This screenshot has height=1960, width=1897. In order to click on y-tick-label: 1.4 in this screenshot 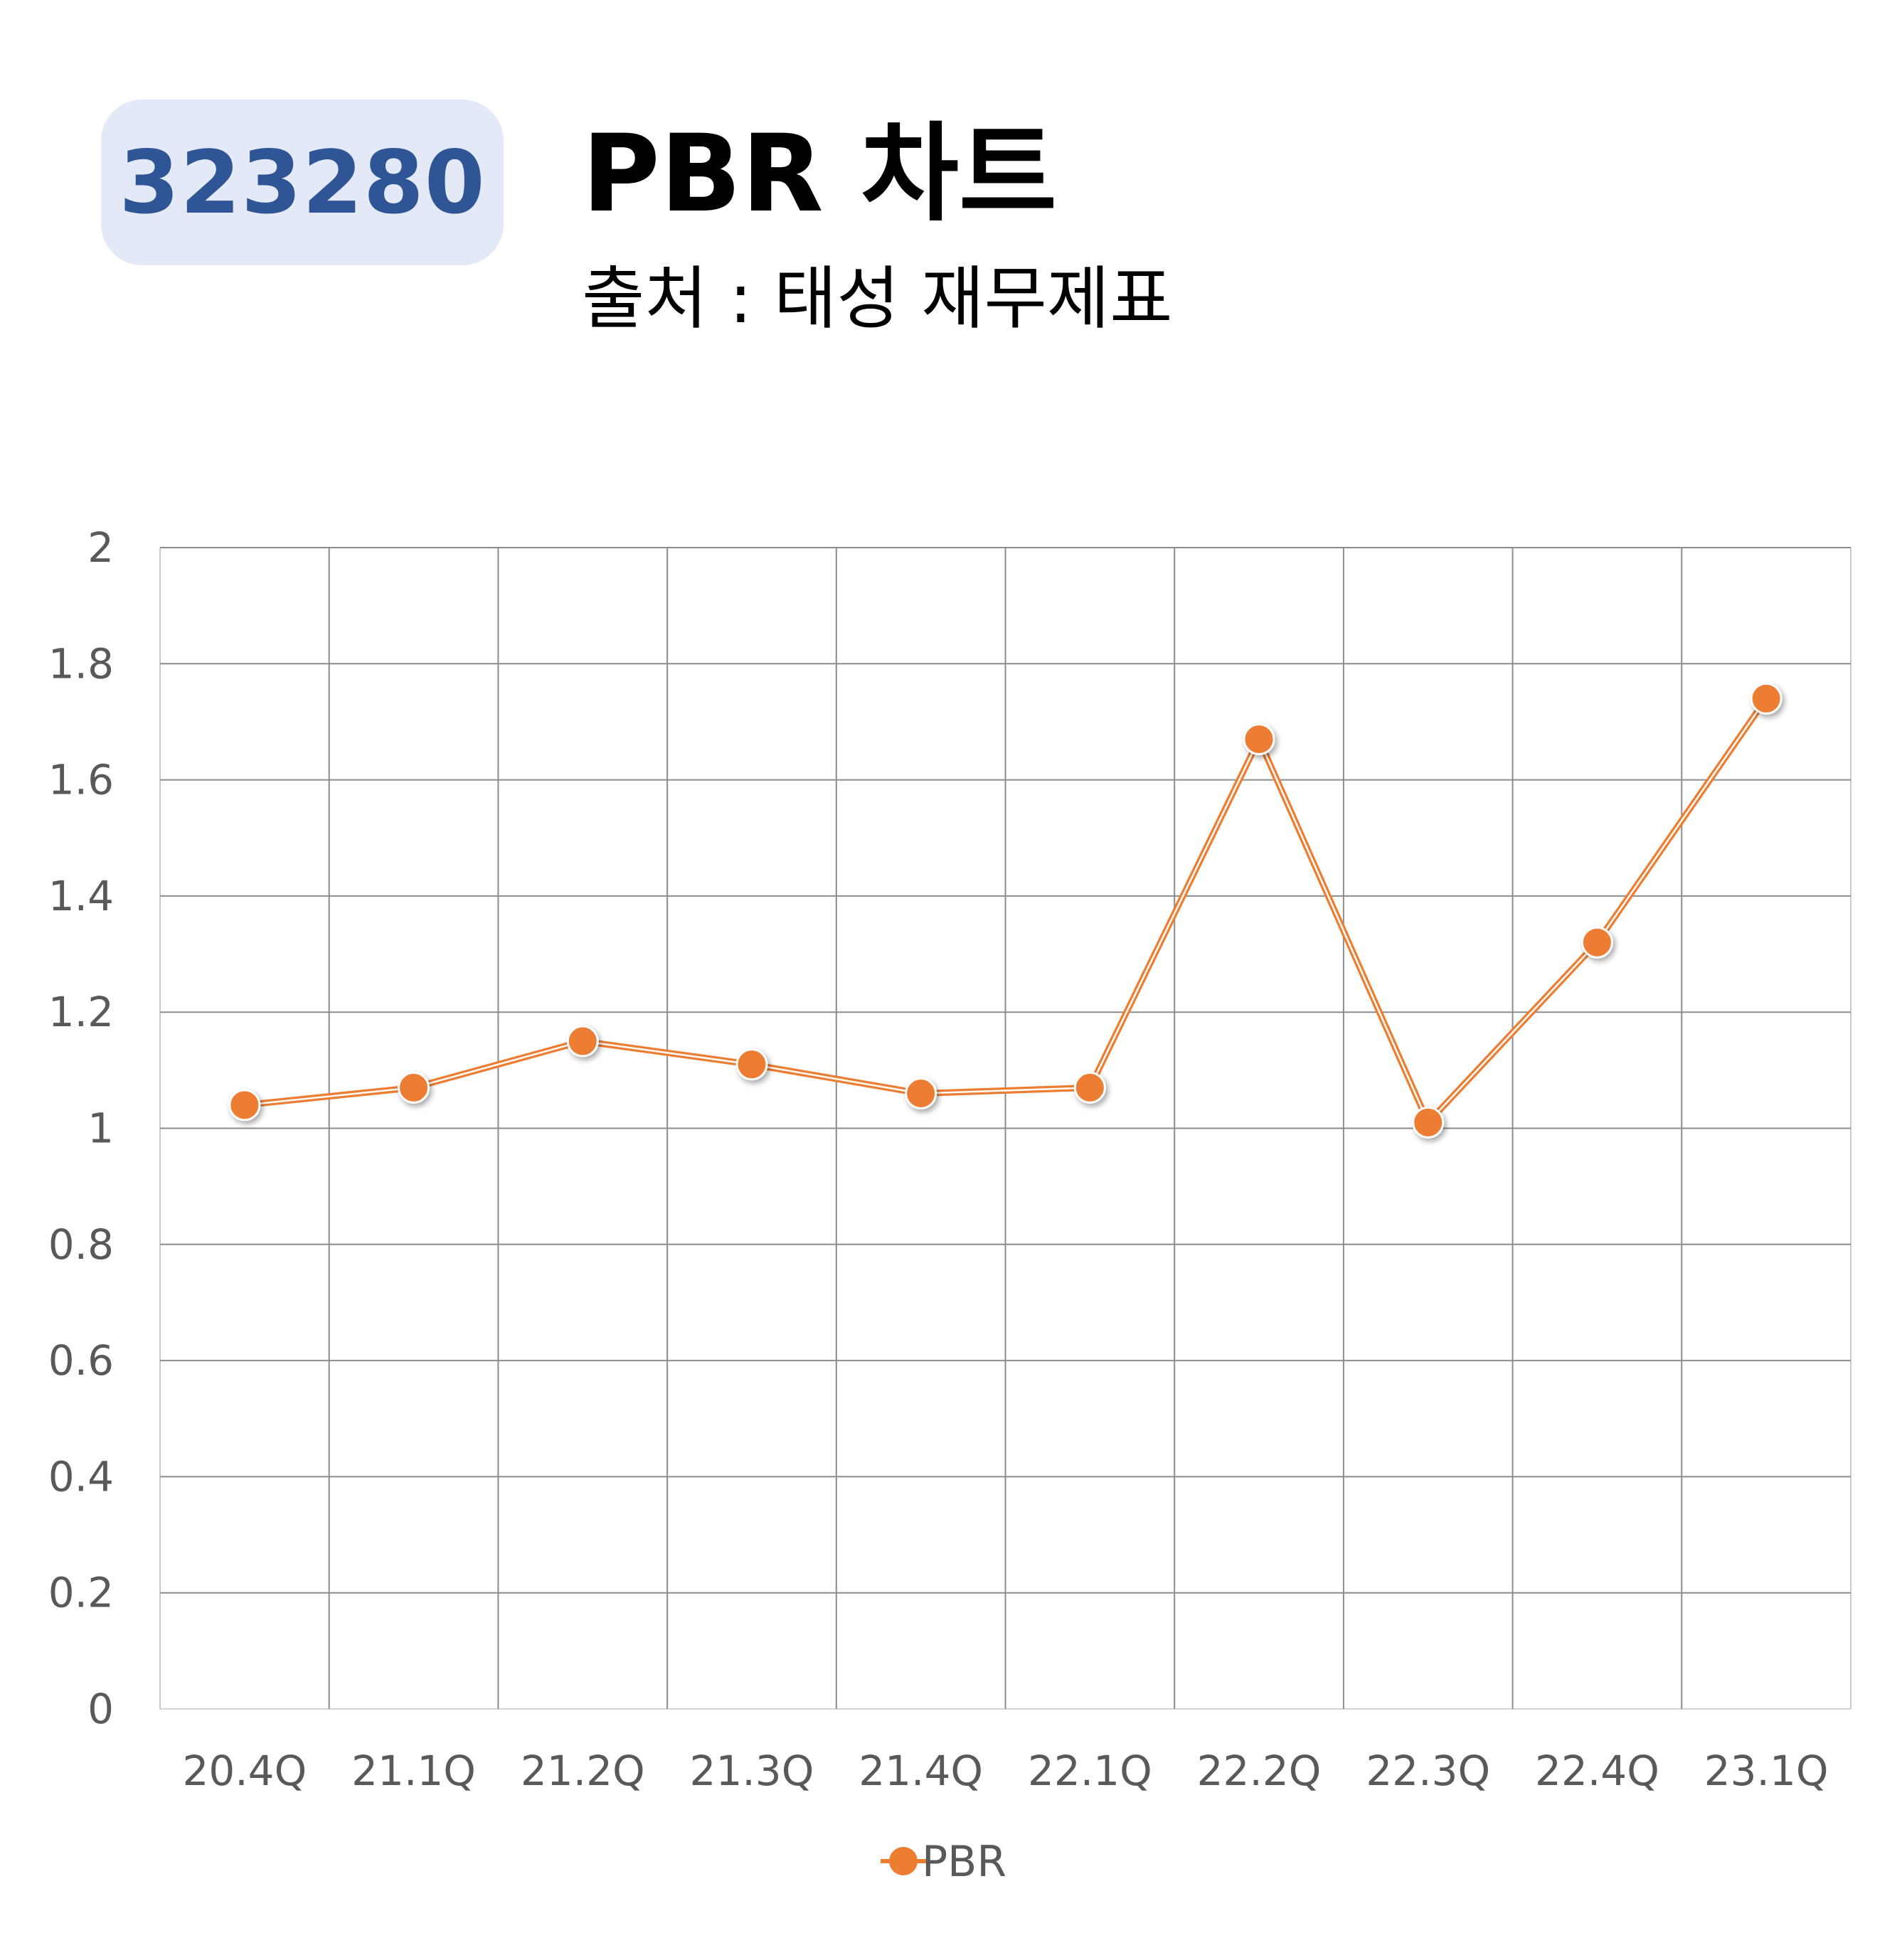, I will do `click(81, 896)`.